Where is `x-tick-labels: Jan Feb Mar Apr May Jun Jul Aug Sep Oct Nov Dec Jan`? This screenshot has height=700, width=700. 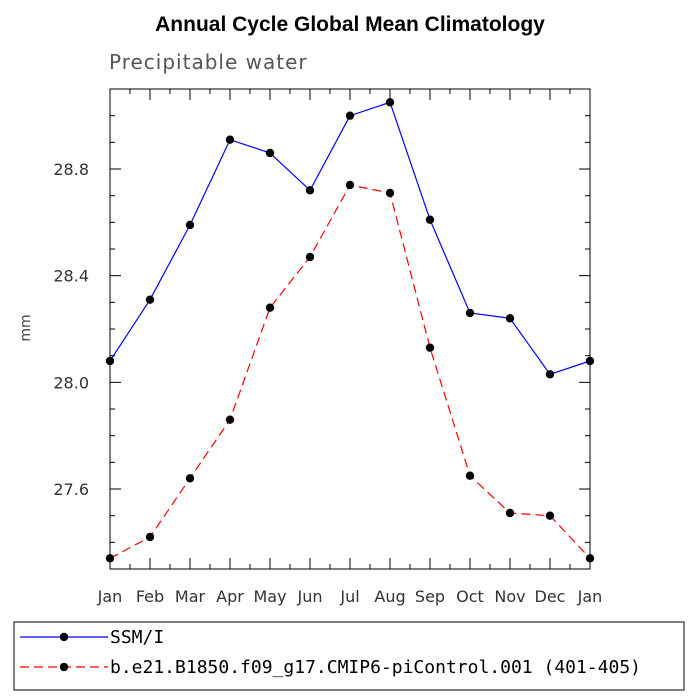 x-tick-labels: Jan Feb Mar Apr May Jun Jul Aug Sep Oct Nov Dec Jan is located at coordinates (350, 596).